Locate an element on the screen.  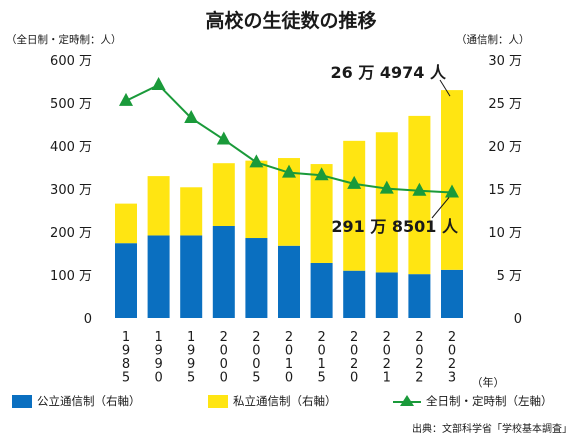
source-note: 出典：文部科学省「学校基本調査」 is located at coordinates (492, 429).